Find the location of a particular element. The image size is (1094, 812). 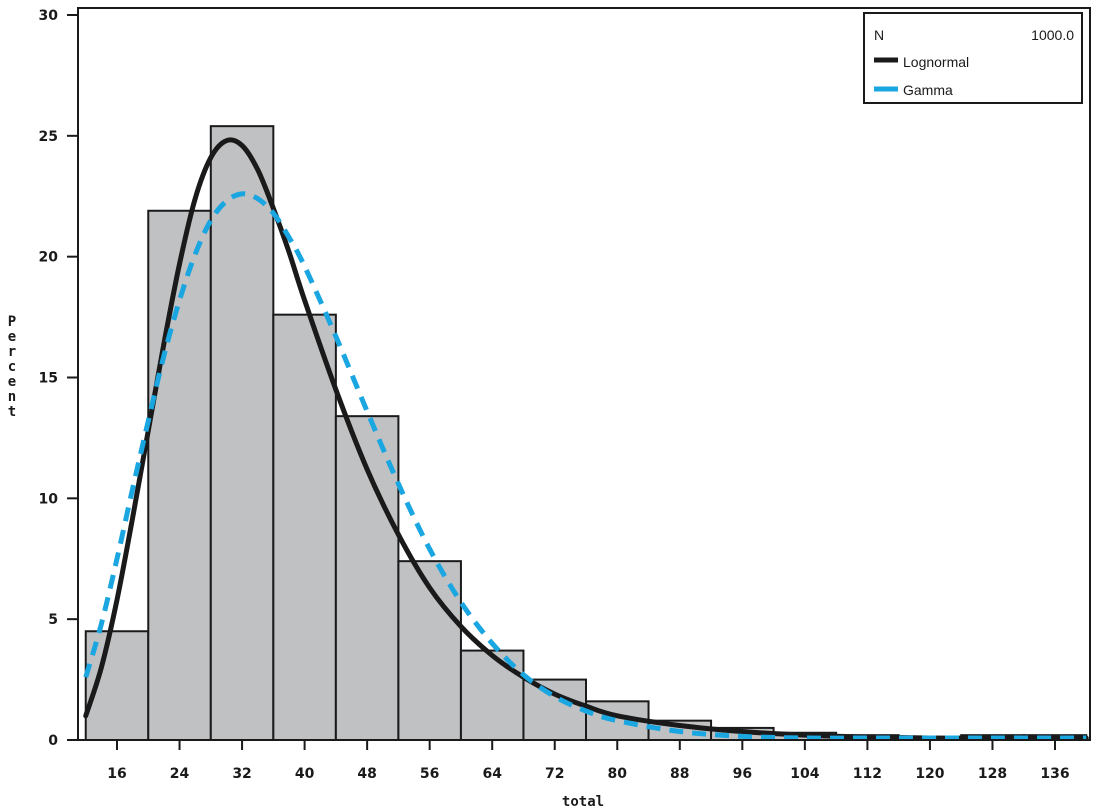

legend-n-label: N is located at coordinates (879, 35).